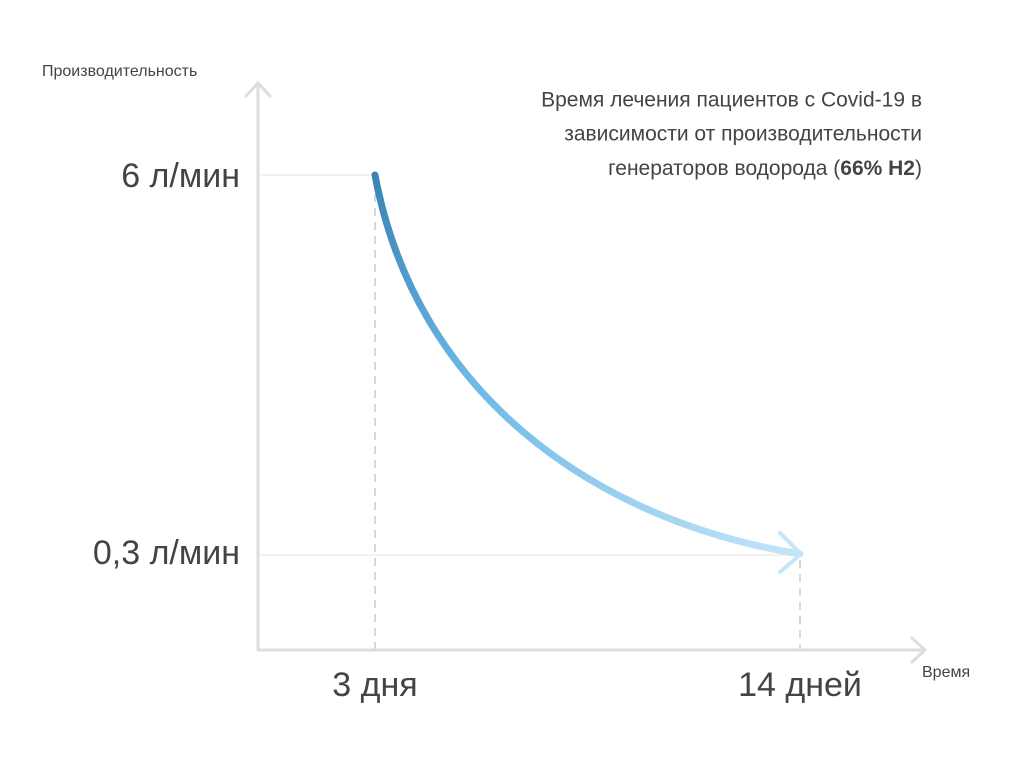  Describe the element at coordinates (166, 553) in the screenshot. I see `y-label: 0,3 л/мин` at that location.